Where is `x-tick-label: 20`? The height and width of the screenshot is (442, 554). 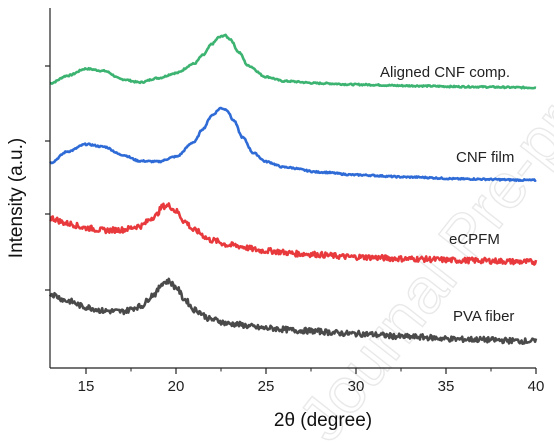
x-tick-label: 20 is located at coordinates (176, 386).